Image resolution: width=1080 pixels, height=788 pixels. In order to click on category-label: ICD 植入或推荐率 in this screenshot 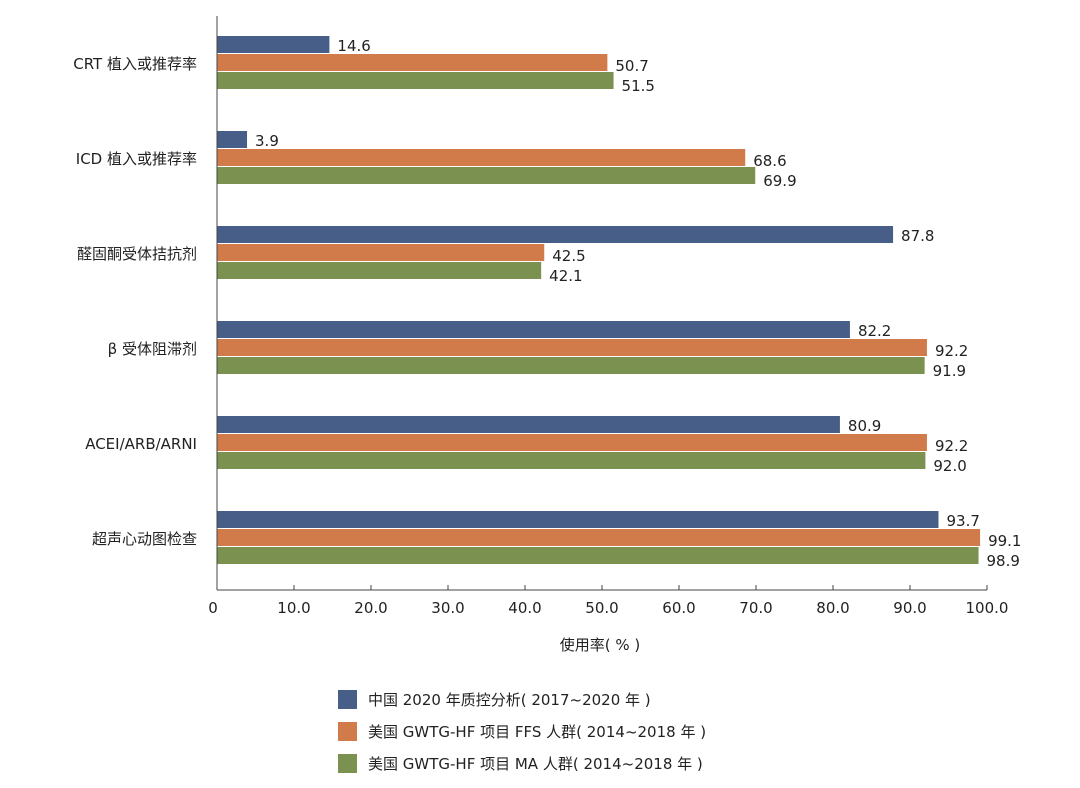, I will do `click(136, 159)`.